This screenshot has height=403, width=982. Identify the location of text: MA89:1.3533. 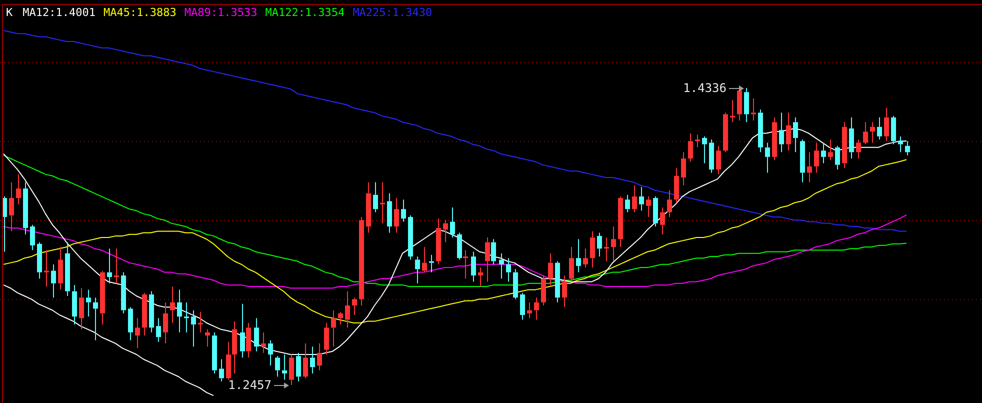
(221, 12).